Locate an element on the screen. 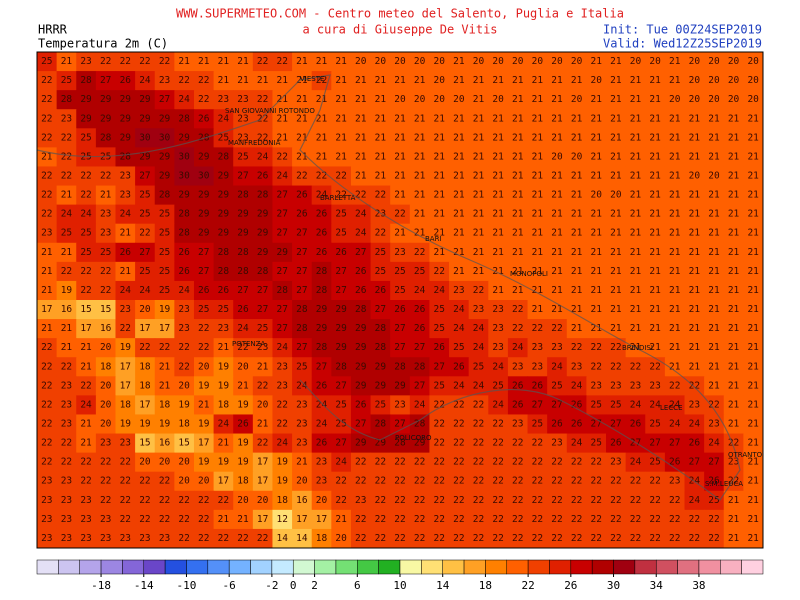 This screenshot has height=600, width=800. colorbar-label: -6 is located at coordinates (229, 585).